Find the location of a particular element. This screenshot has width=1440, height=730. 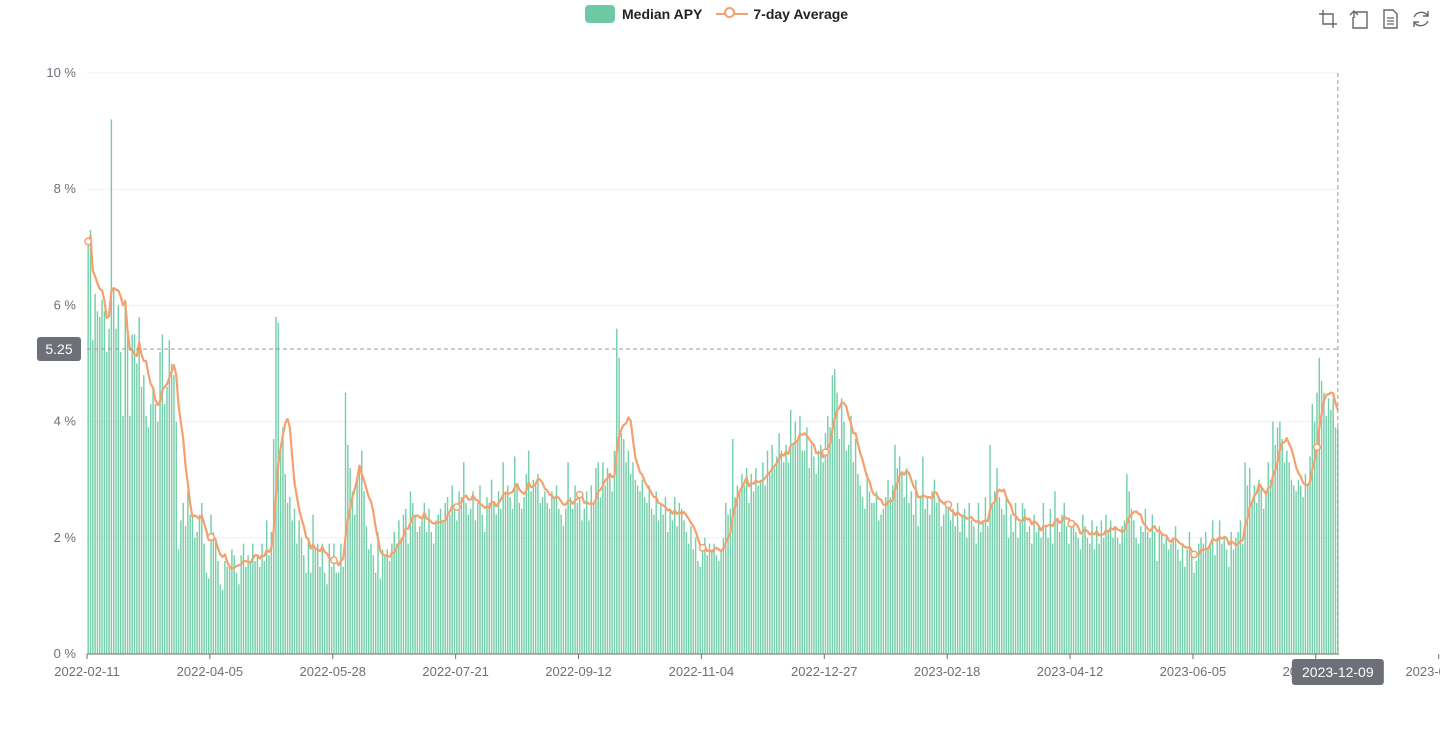

legend-item-7-day-average: 7-day Average is located at coordinates (782, 14).